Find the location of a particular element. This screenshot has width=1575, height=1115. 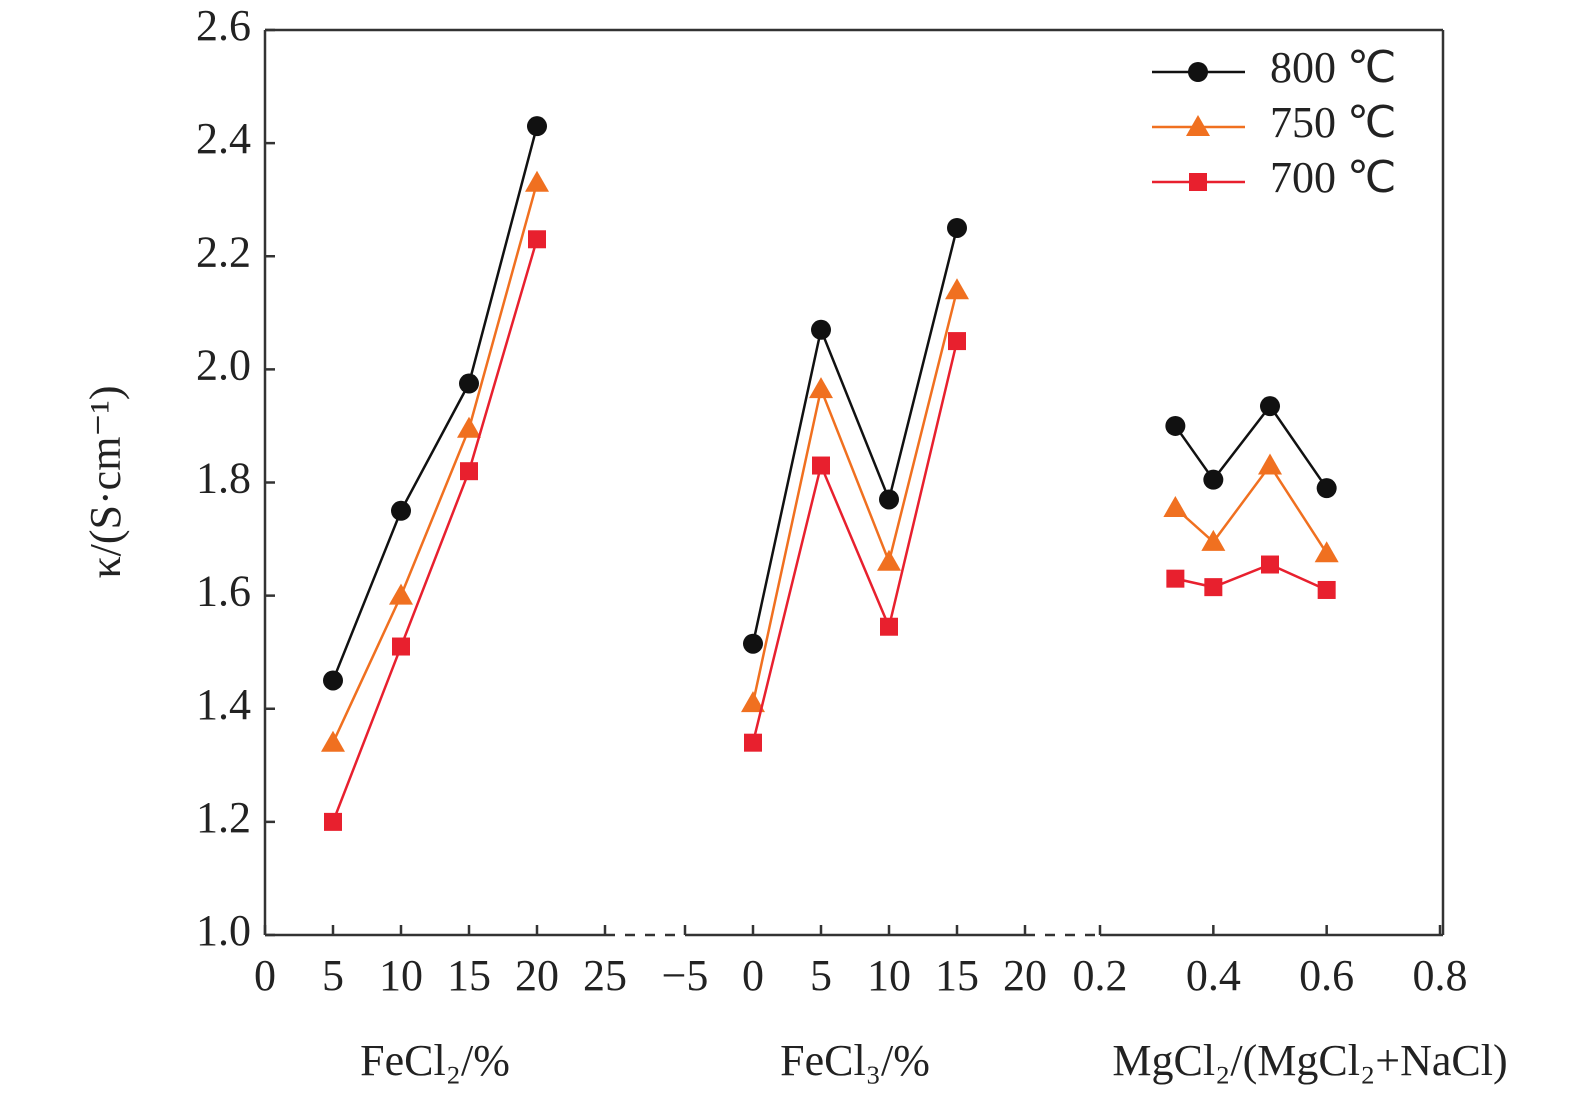

x-tick-label: 0.2 is located at coordinates (1100, 975).